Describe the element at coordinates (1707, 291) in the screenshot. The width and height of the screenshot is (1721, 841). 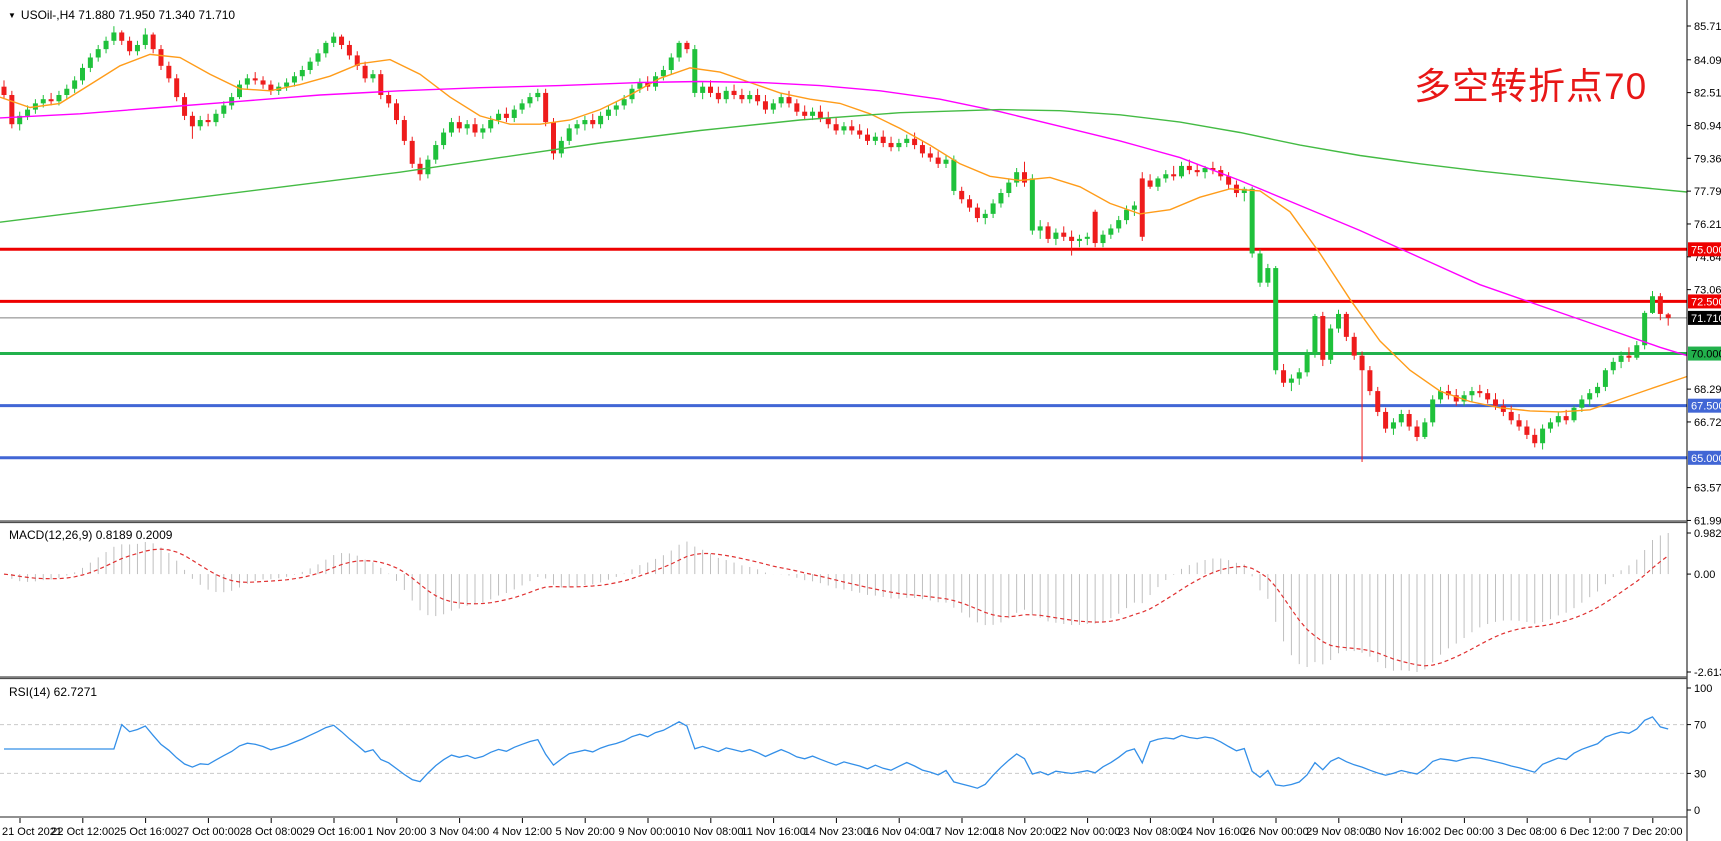
I see `price-tick-label: 73.065` at that location.